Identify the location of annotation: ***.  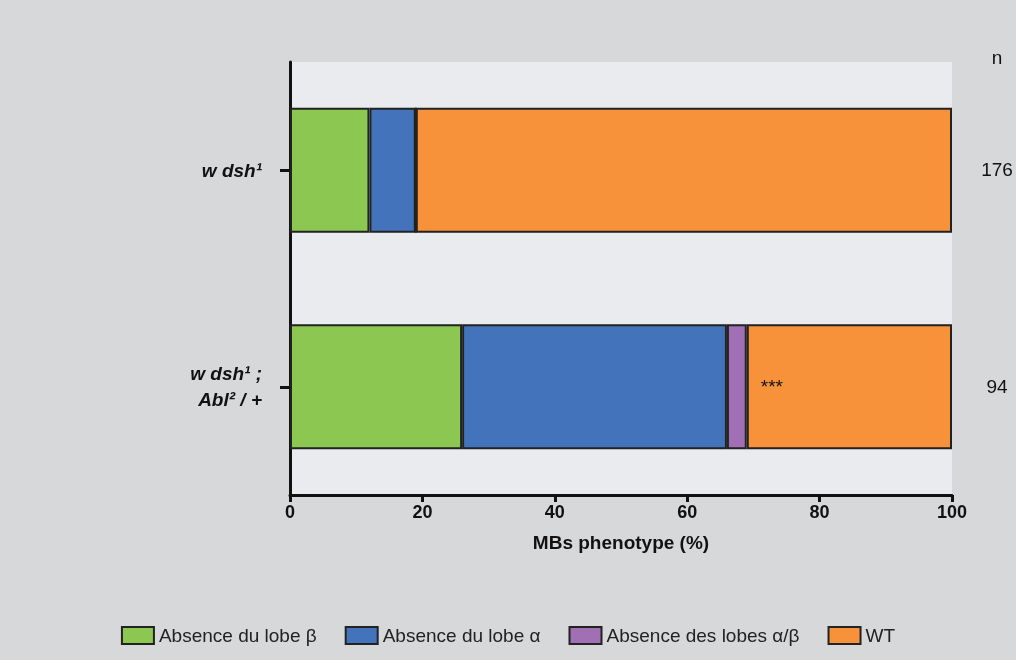
(772, 386).